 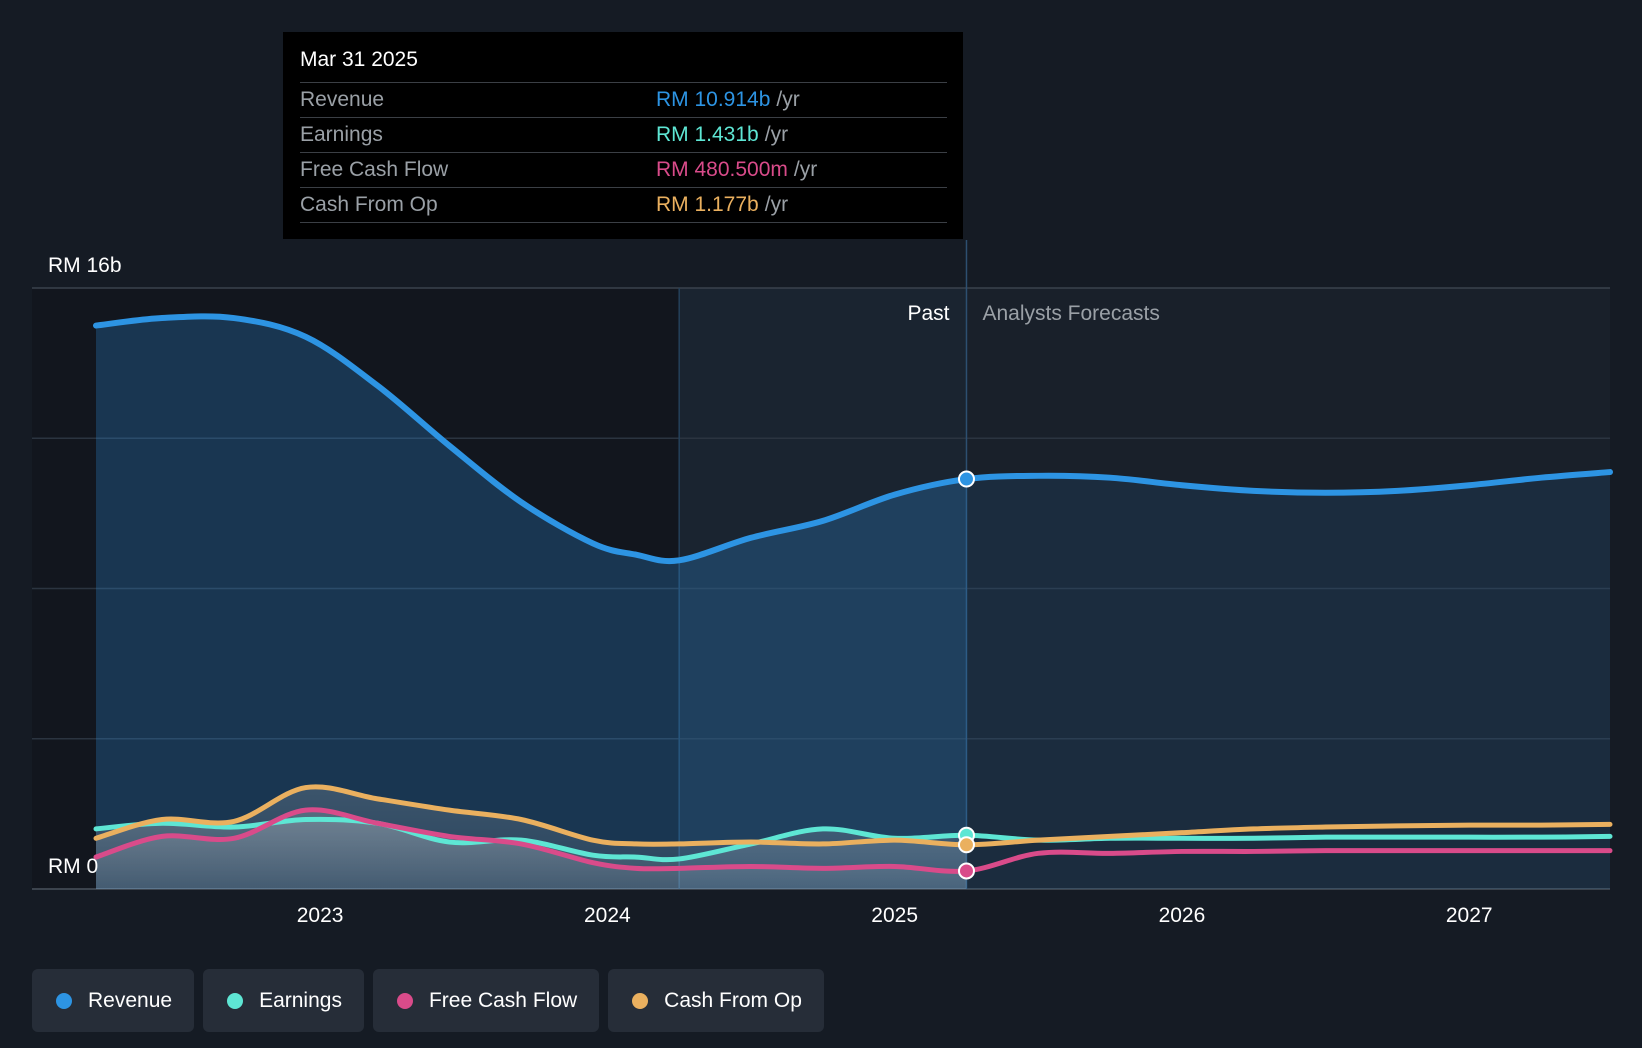 What do you see at coordinates (707, 204) in the screenshot?
I see `tooltip-value: RM 1.177b` at bounding box center [707, 204].